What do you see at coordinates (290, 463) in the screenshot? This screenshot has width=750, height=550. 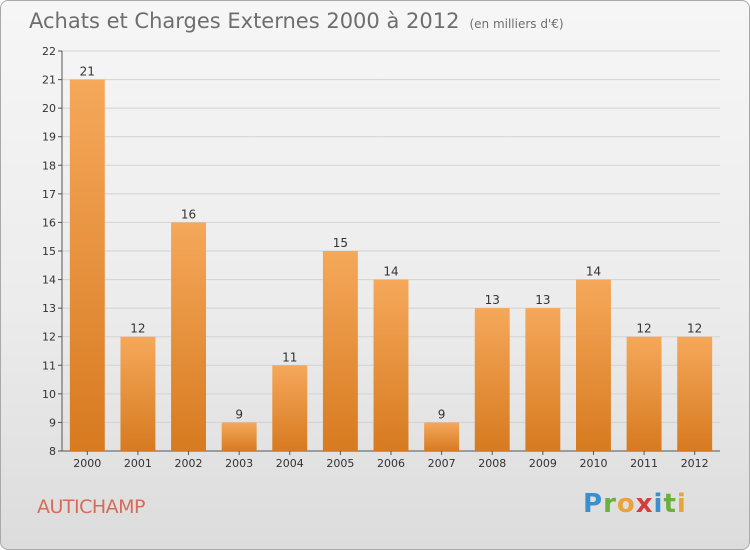 I see `x-tick-label: 2004` at bounding box center [290, 463].